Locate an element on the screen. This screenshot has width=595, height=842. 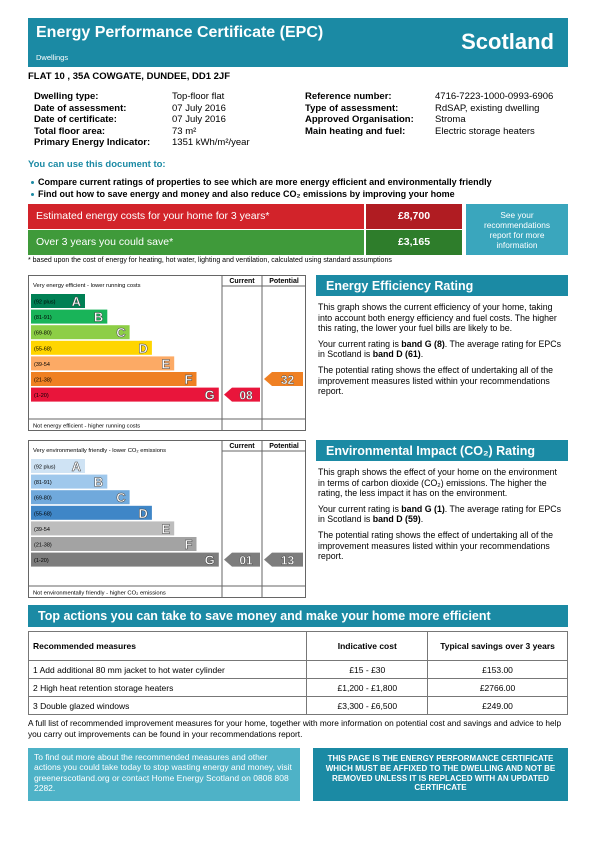
col-current: Current is located at coordinates (242, 446).